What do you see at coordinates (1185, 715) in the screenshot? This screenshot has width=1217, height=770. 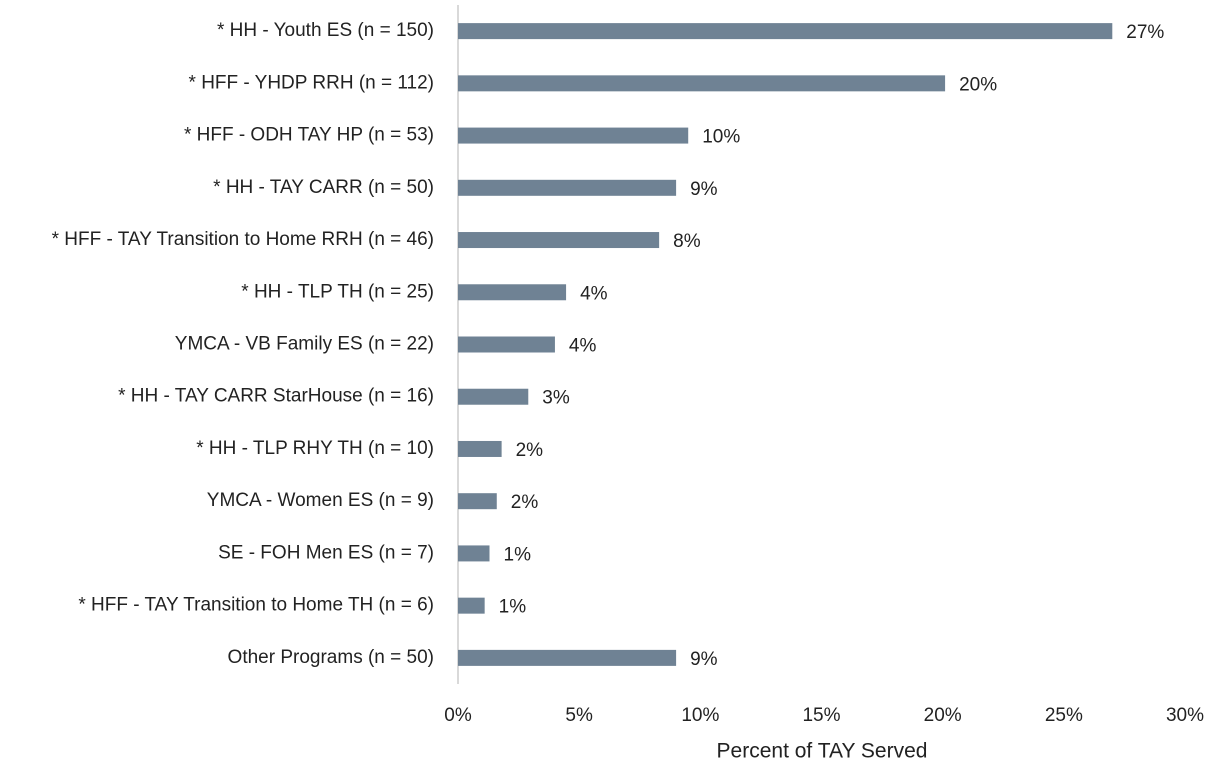 I see `x-tick-label: 30%` at bounding box center [1185, 715].